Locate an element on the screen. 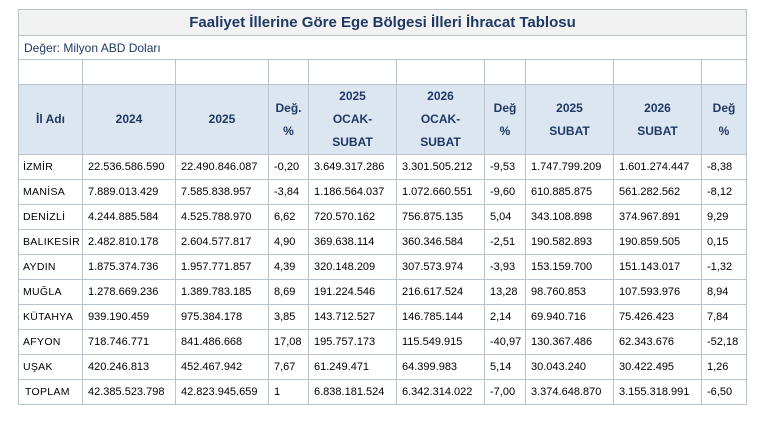 This screenshot has width=768, height=423. column-header-line: Değ. is located at coordinates (288, 107).